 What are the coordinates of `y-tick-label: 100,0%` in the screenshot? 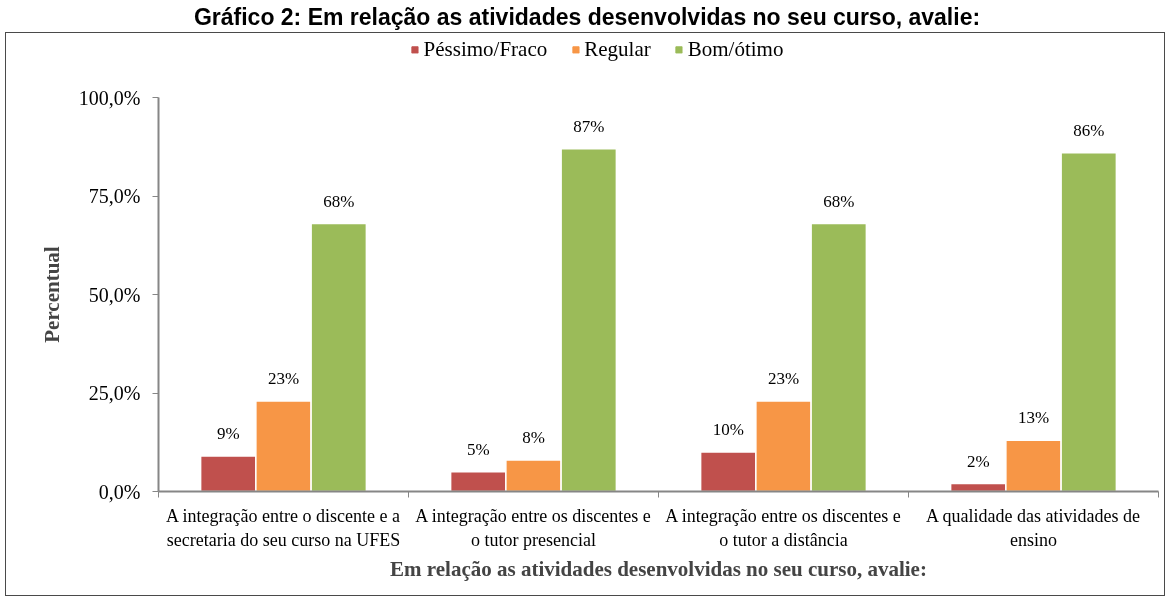 It's located at (109, 97).